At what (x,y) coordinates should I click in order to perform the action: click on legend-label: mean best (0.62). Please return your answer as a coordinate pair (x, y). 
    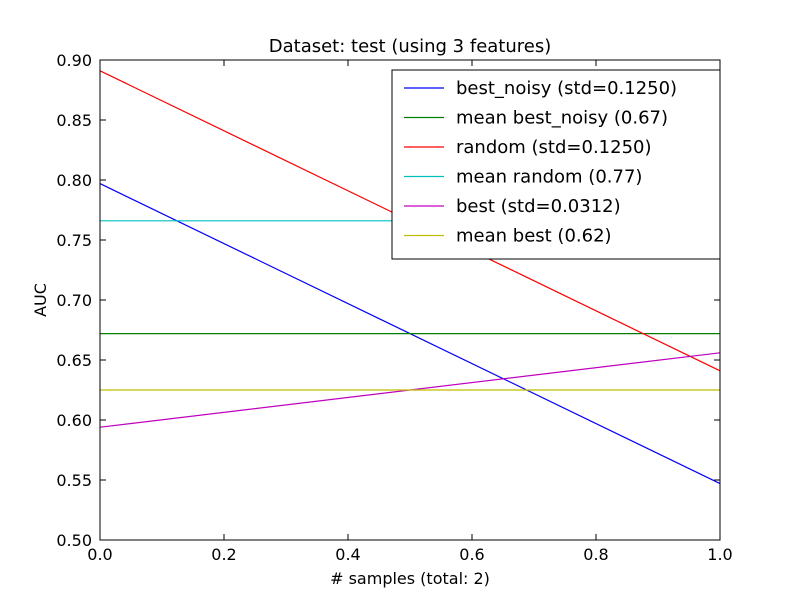
    Looking at the image, I should click on (534, 236).